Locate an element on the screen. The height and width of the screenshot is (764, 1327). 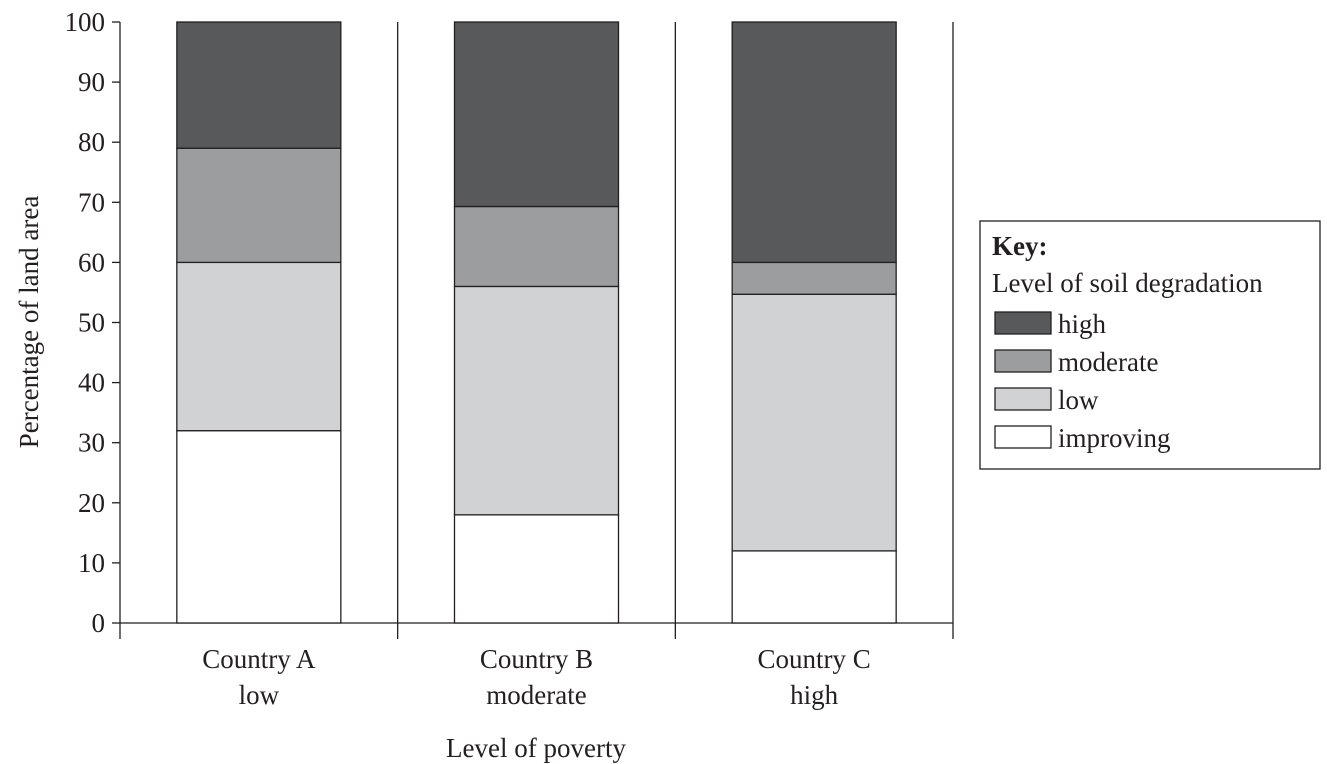
legend-label-improving: improving is located at coordinates (1114, 438).